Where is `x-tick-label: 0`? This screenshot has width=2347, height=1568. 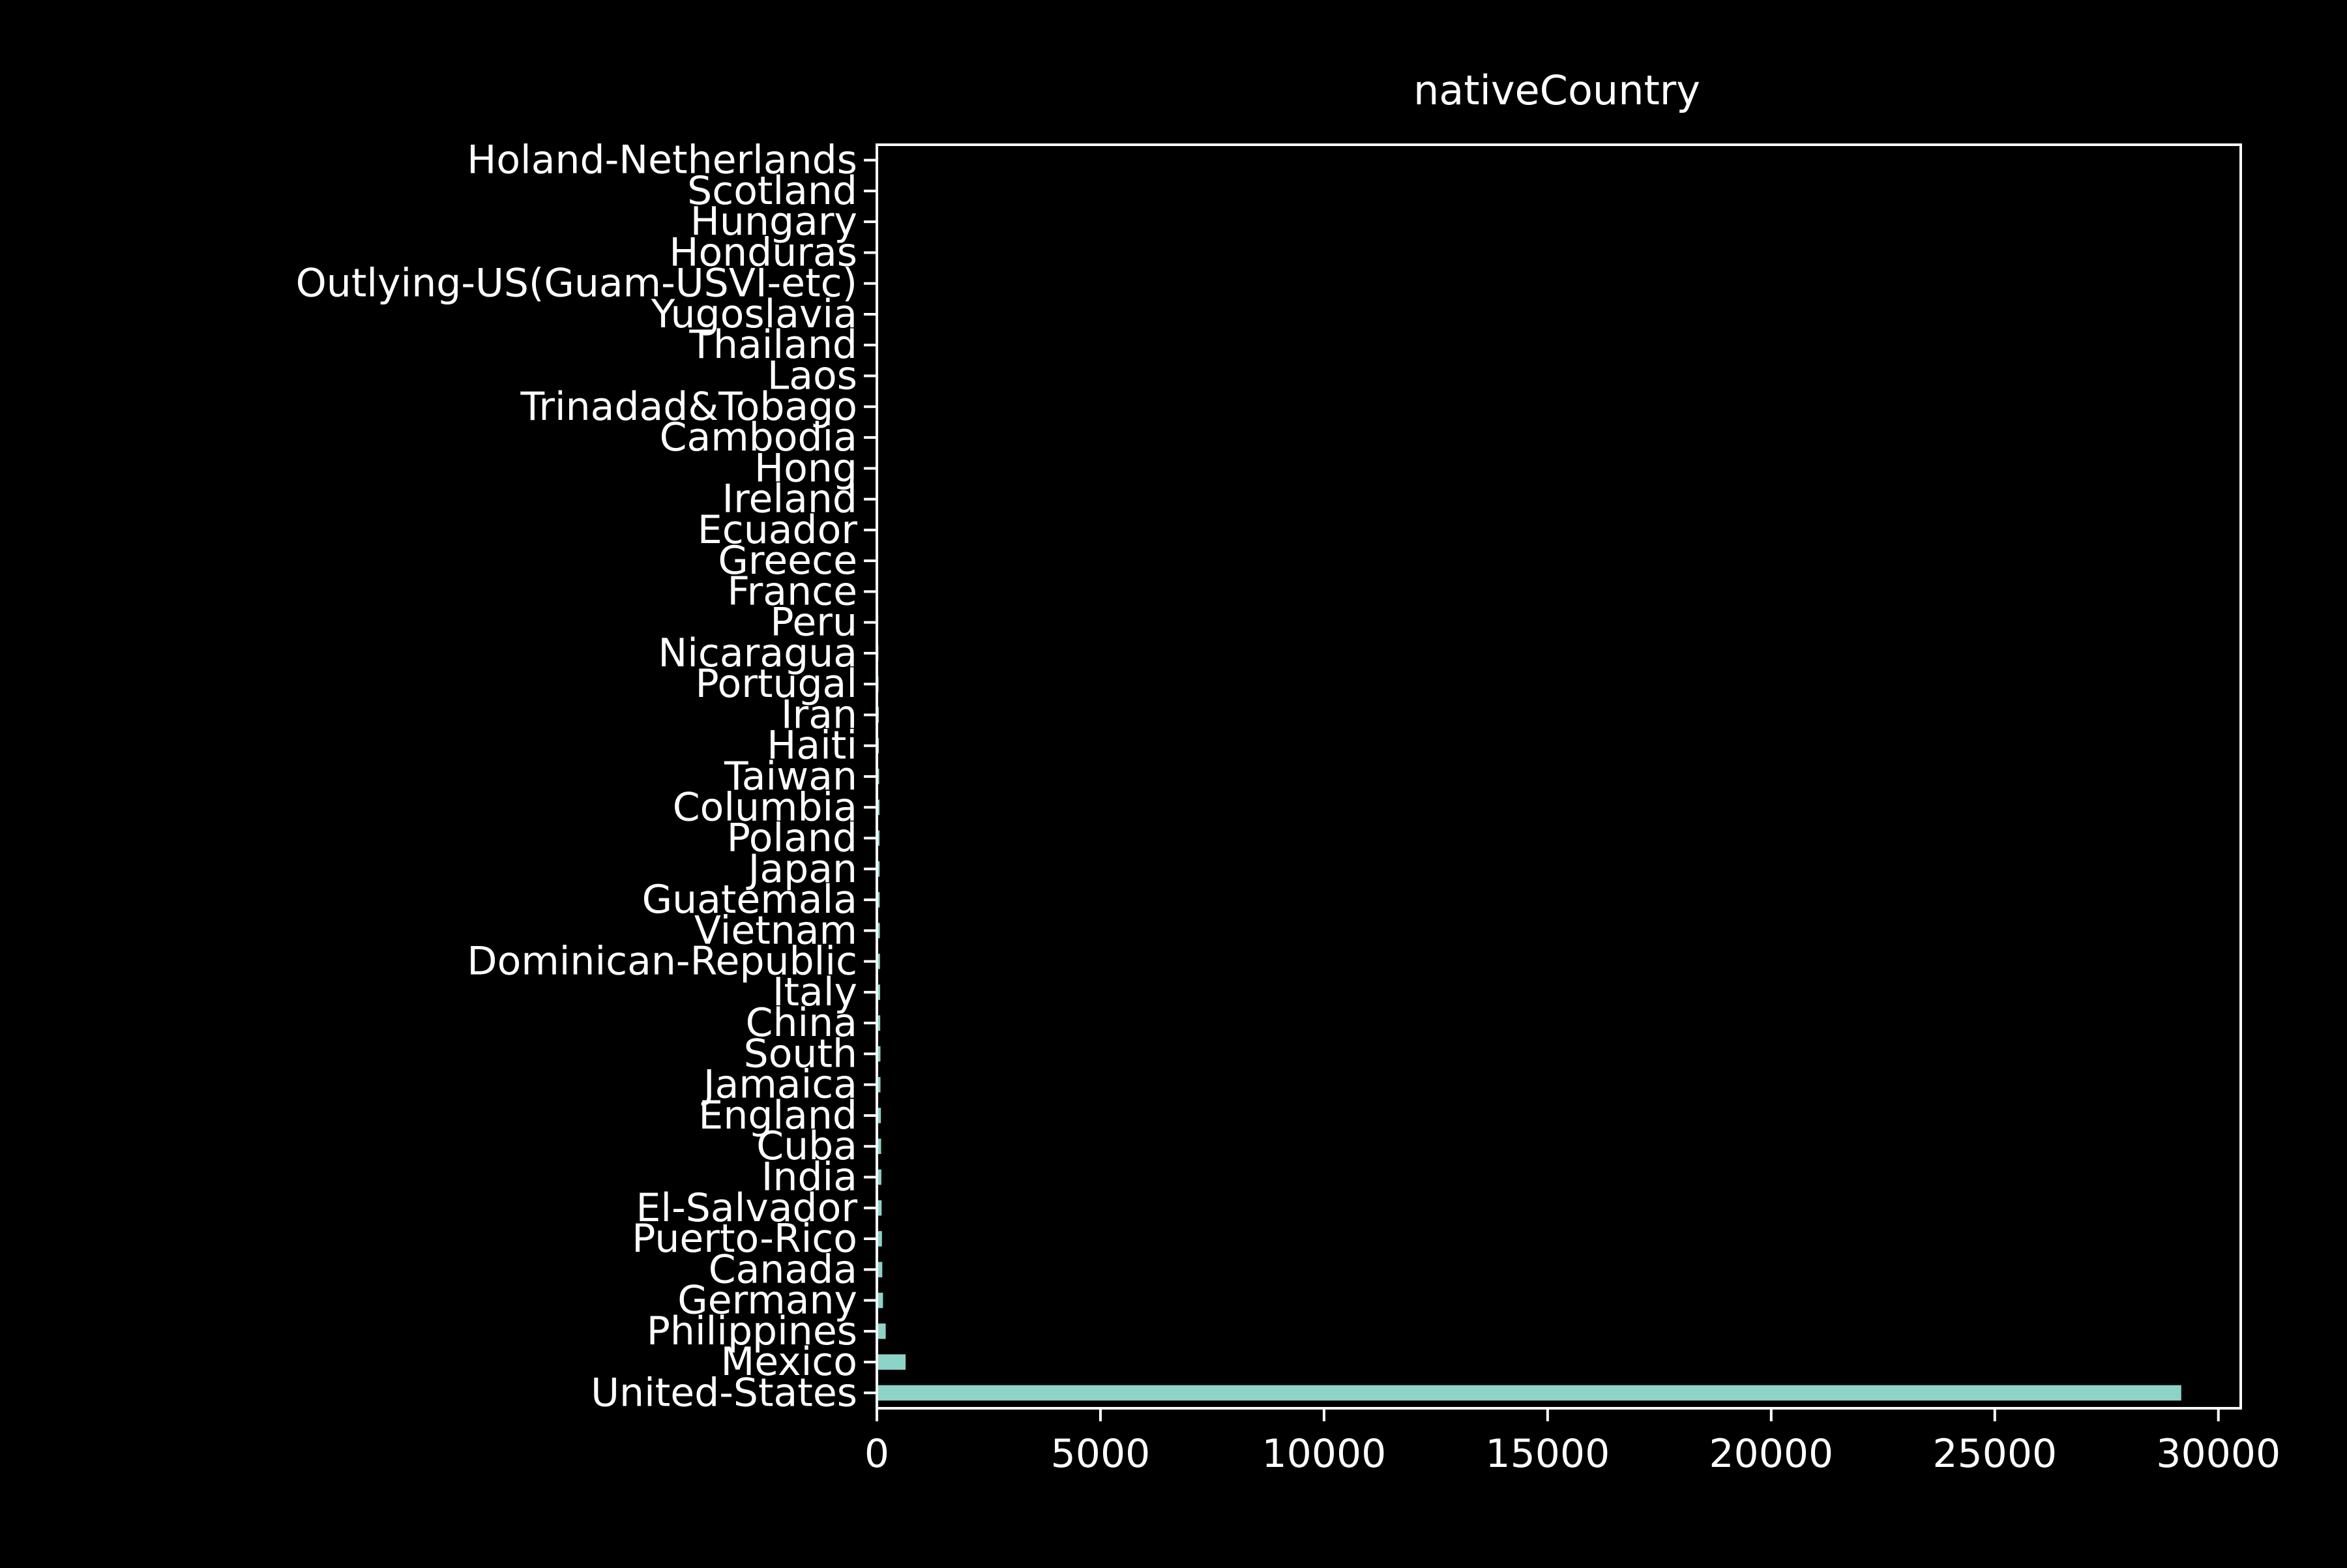
x-tick-label: 0 is located at coordinates (877, 1454).